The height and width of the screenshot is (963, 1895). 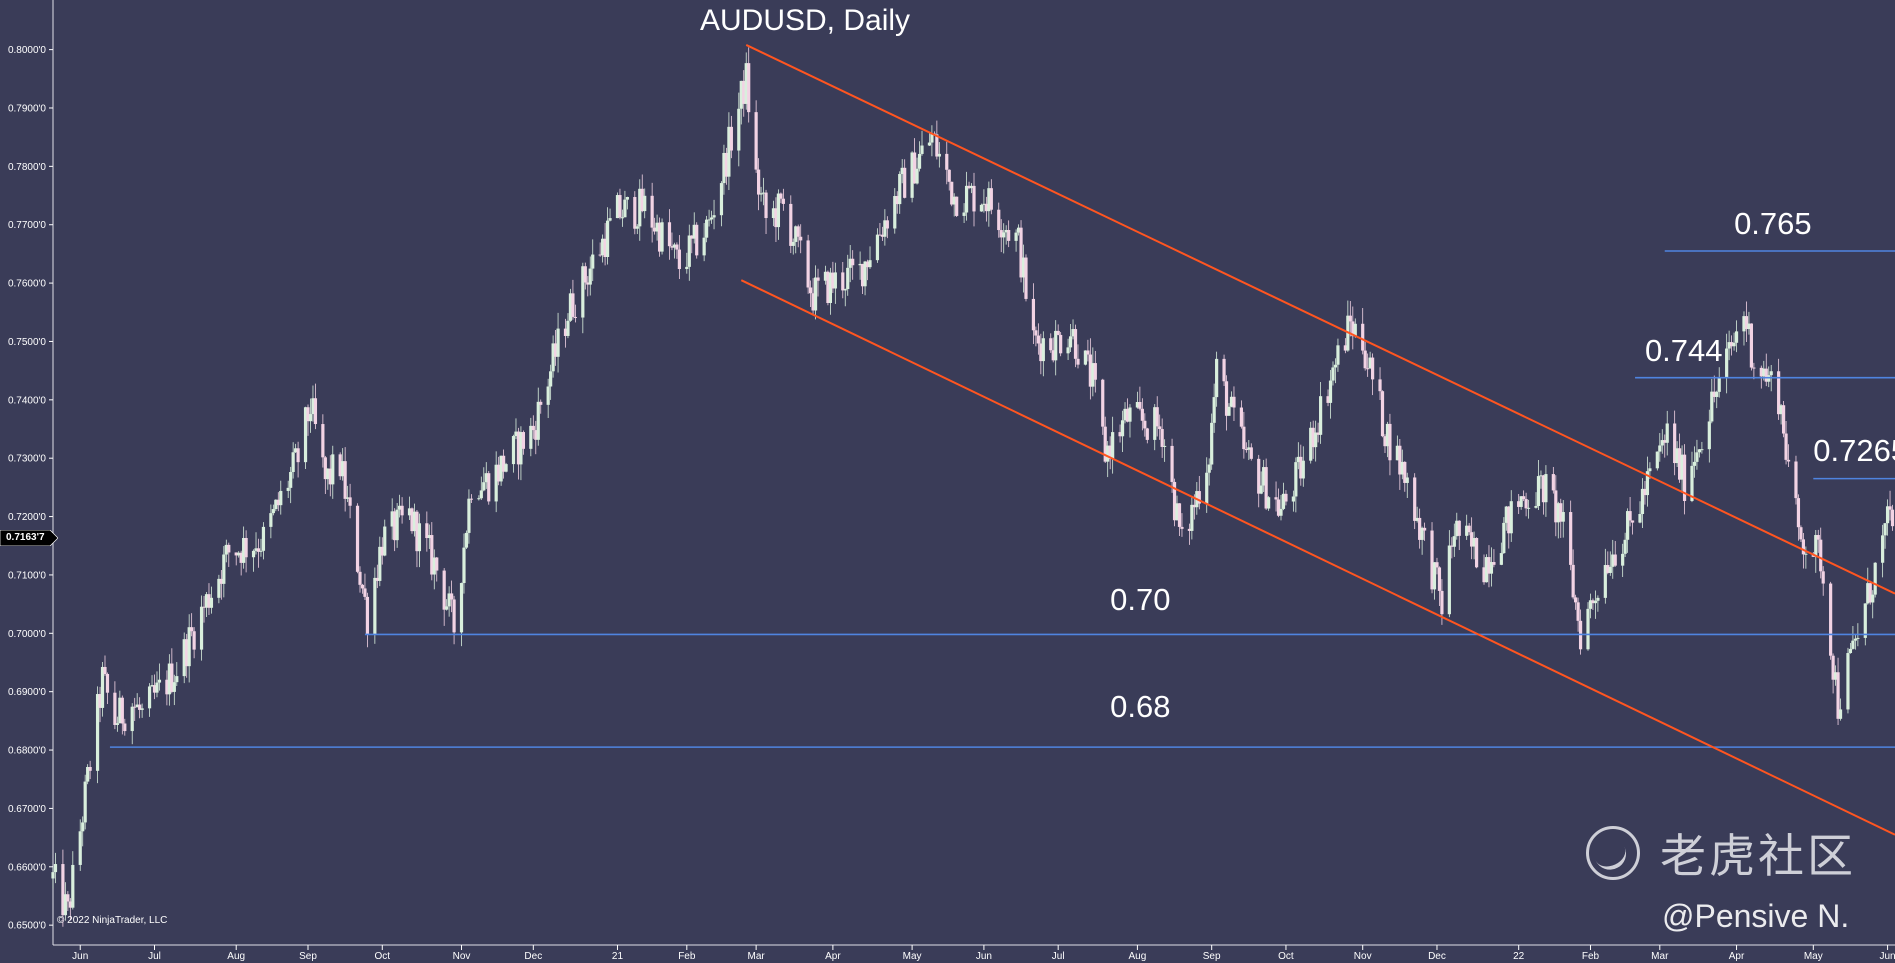 I want to click on y-tick-label: 0.7100'0, so click(x=27, y=575).